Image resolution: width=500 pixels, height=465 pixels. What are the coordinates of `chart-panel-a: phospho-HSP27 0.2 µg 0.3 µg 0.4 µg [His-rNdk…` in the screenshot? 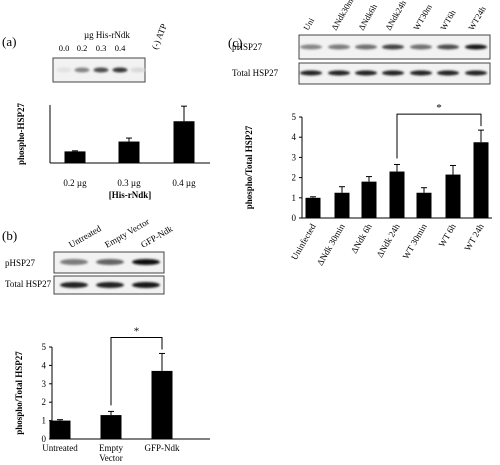 It's located at (113, 151).